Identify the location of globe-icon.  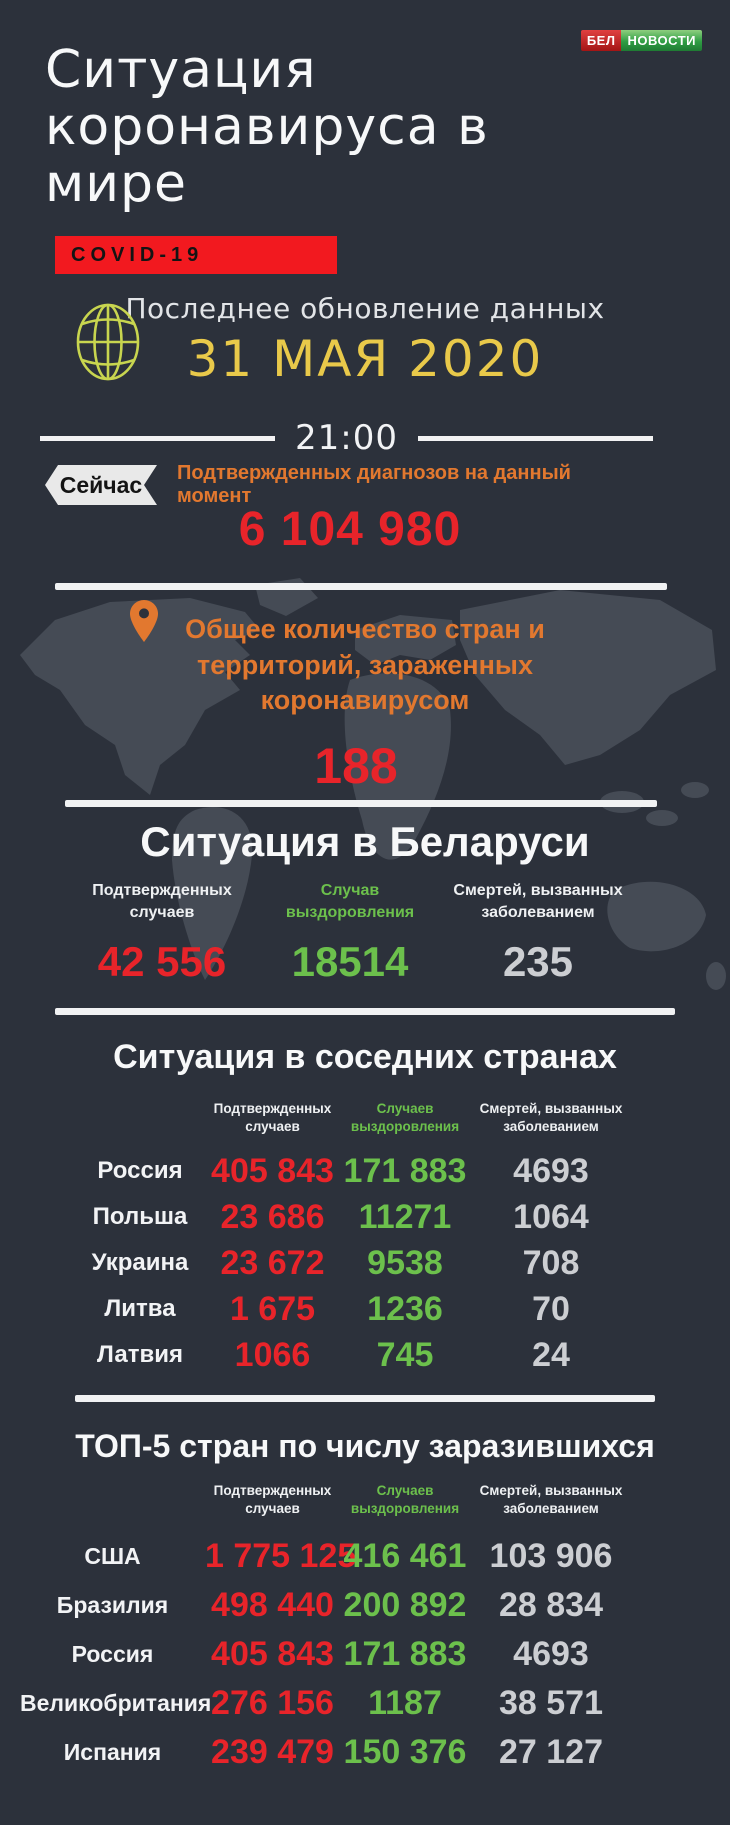
(108, 342).